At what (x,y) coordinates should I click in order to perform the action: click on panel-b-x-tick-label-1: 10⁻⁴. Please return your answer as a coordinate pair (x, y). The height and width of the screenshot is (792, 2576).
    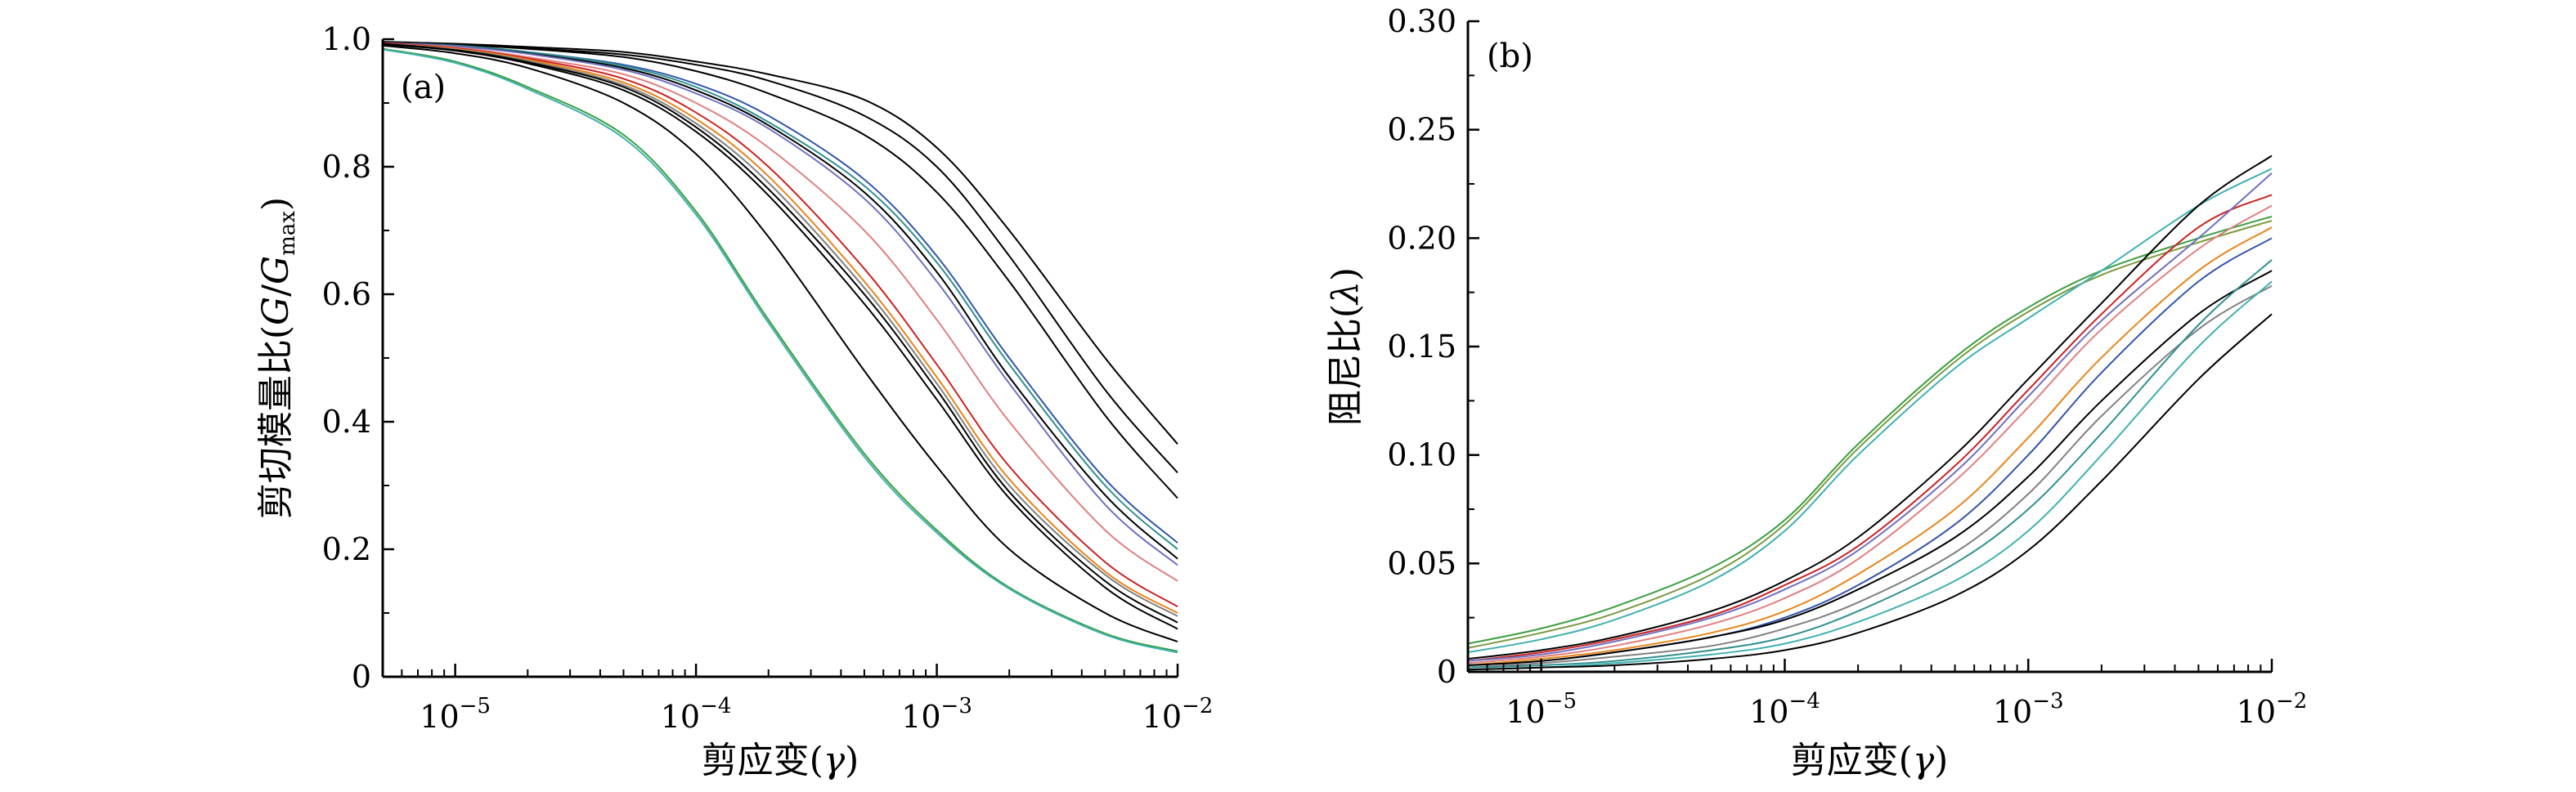
    Looking at the image, I should click on (1784, 709).